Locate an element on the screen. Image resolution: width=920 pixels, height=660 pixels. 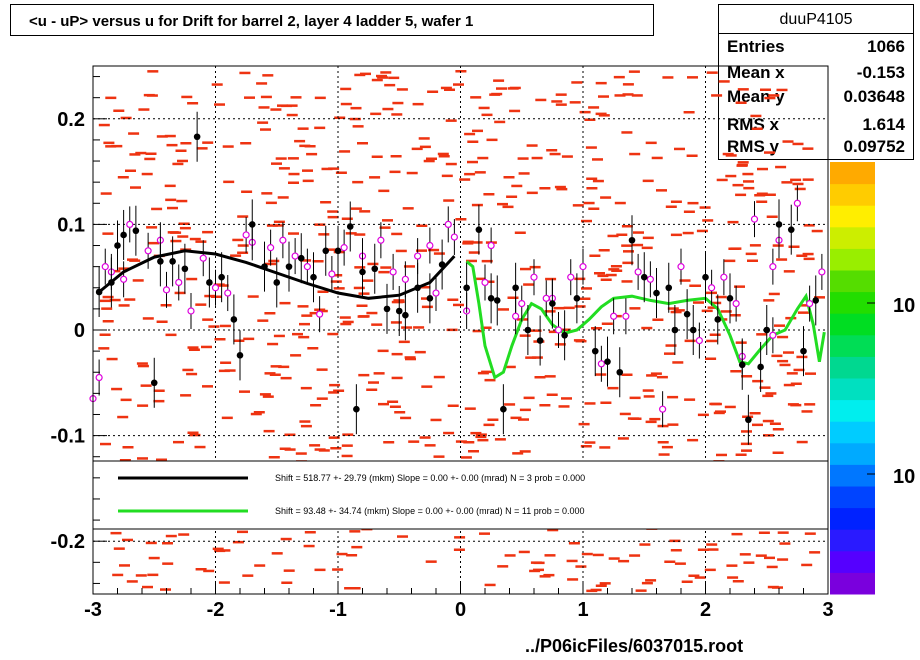
stats-divider is located at coordinates (816, 33).